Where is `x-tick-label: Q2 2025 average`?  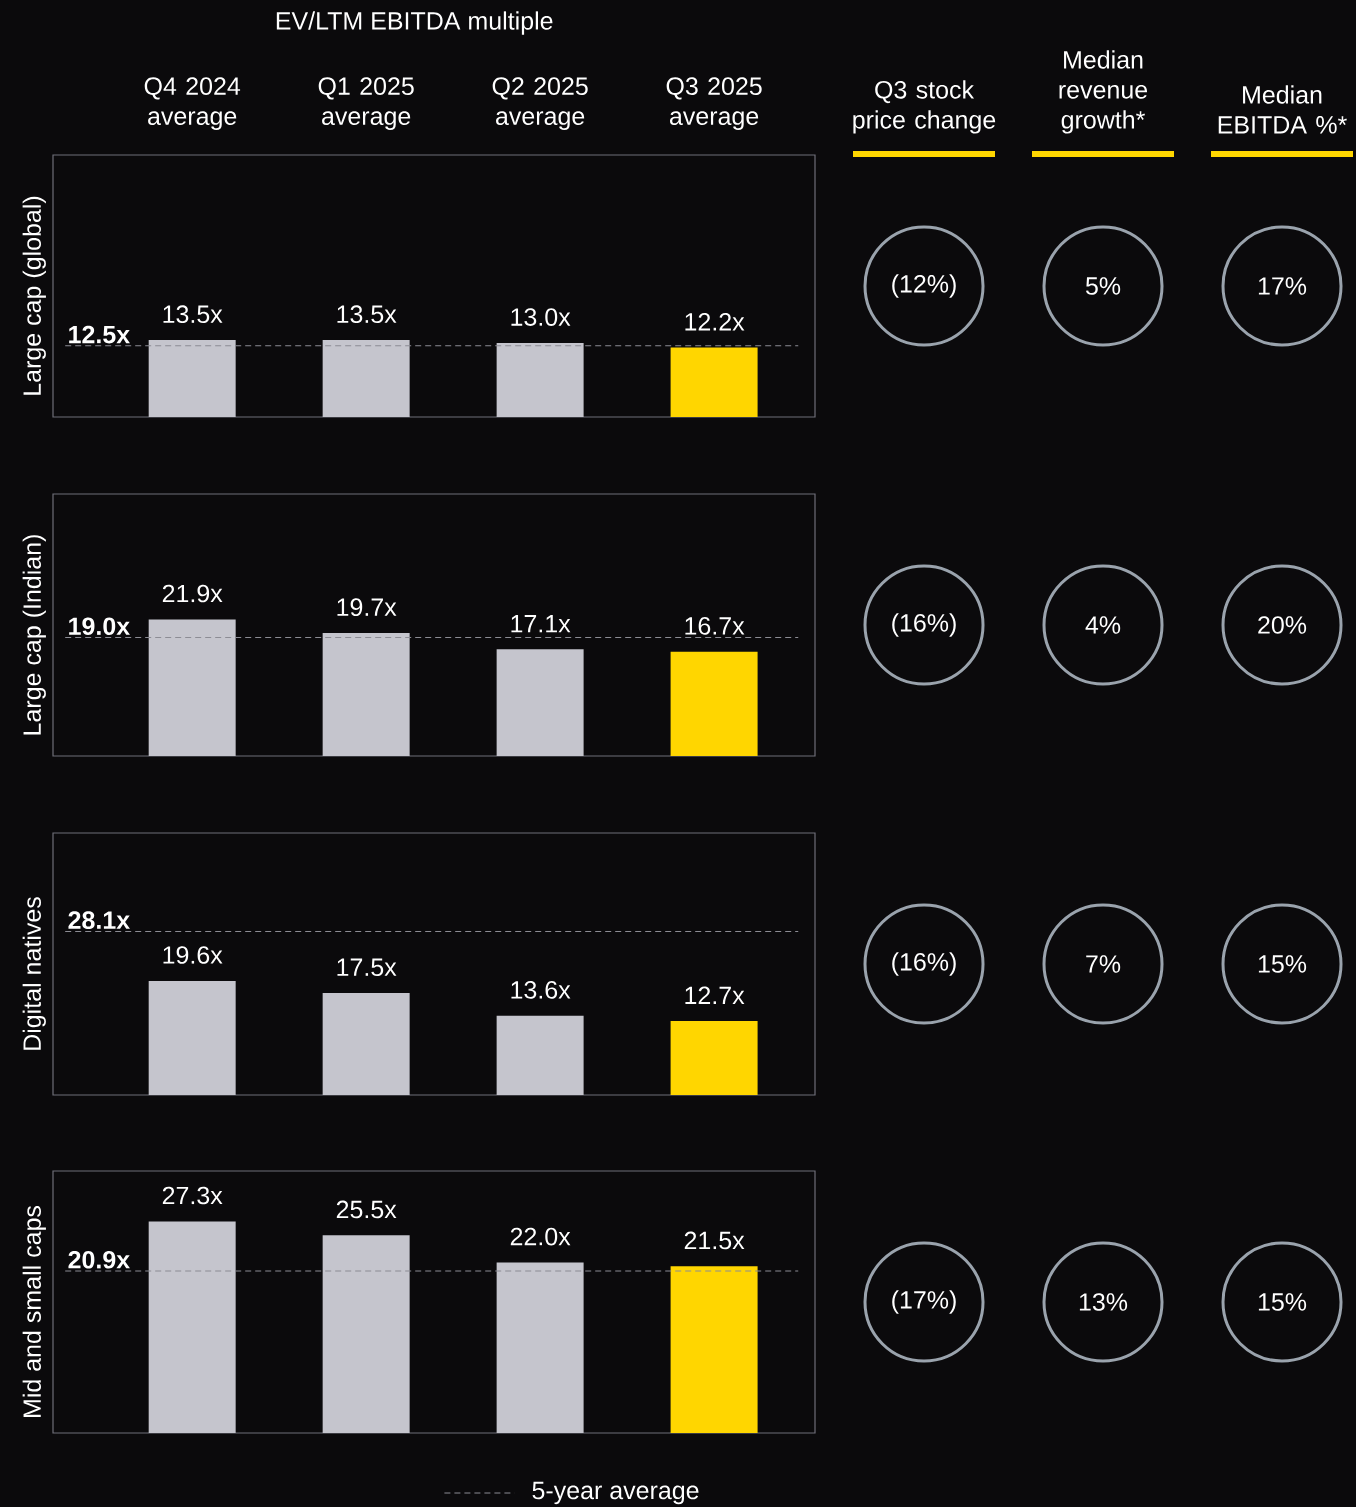 x-tick-label: Q2 2025 average is located at coordinates (540, 103).